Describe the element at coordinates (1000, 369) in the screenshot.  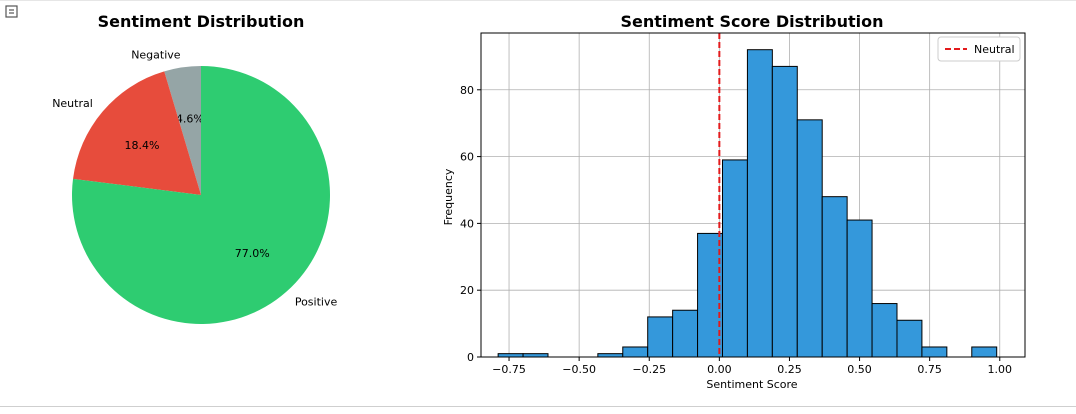
I see `x-tick-label-7: 1.00` at that location.